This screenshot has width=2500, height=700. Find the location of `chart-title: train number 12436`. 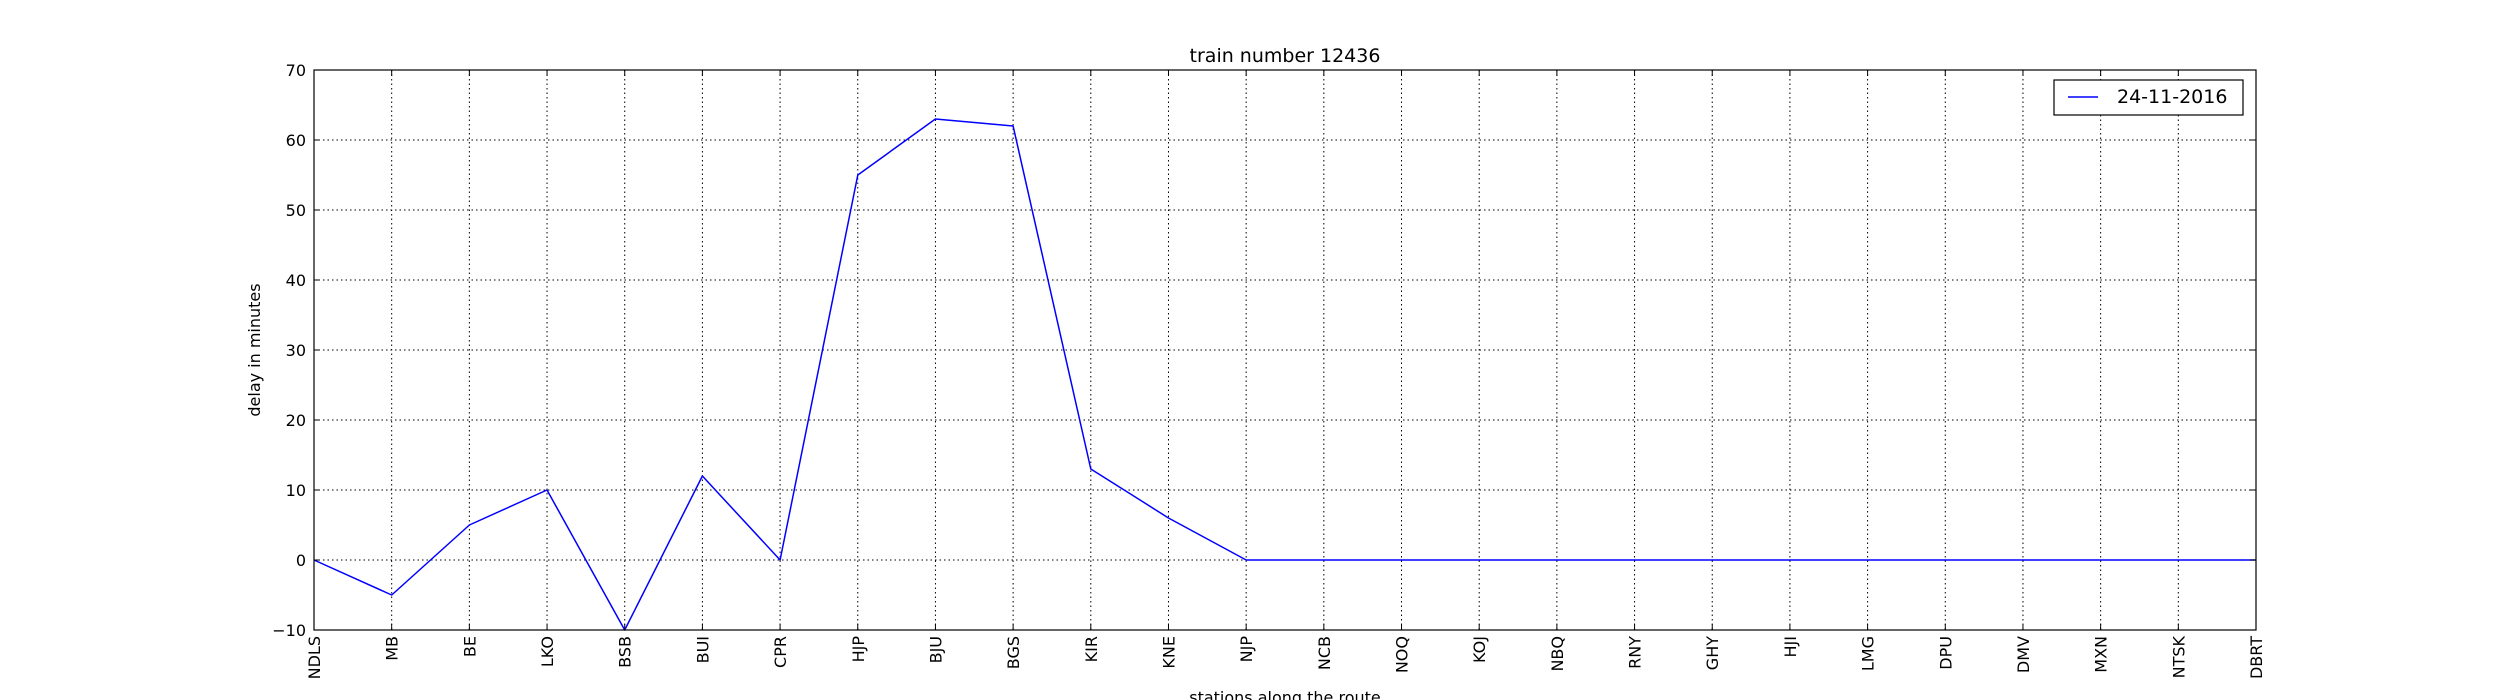

chart-title: train number 12436 is located at coordinates (1285, 56).